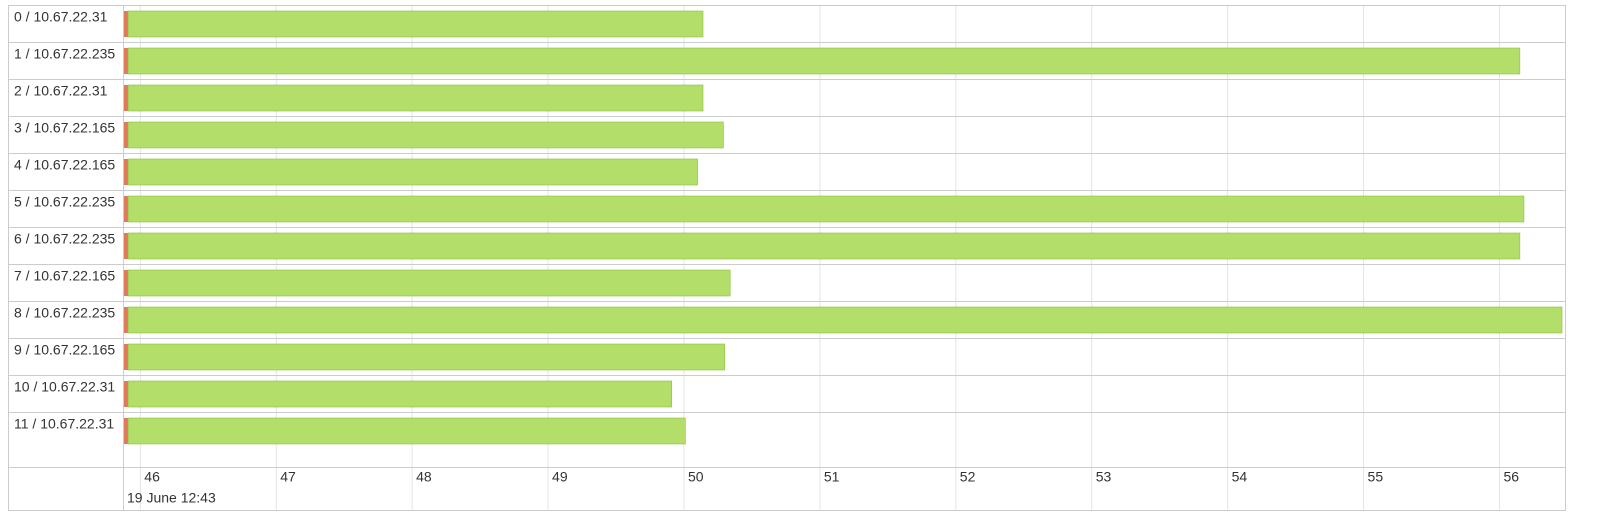 The height and width of the screenshot is (525, 1600). I want to click on axis-annotation: 19 June 12:43, so click(171, 498).